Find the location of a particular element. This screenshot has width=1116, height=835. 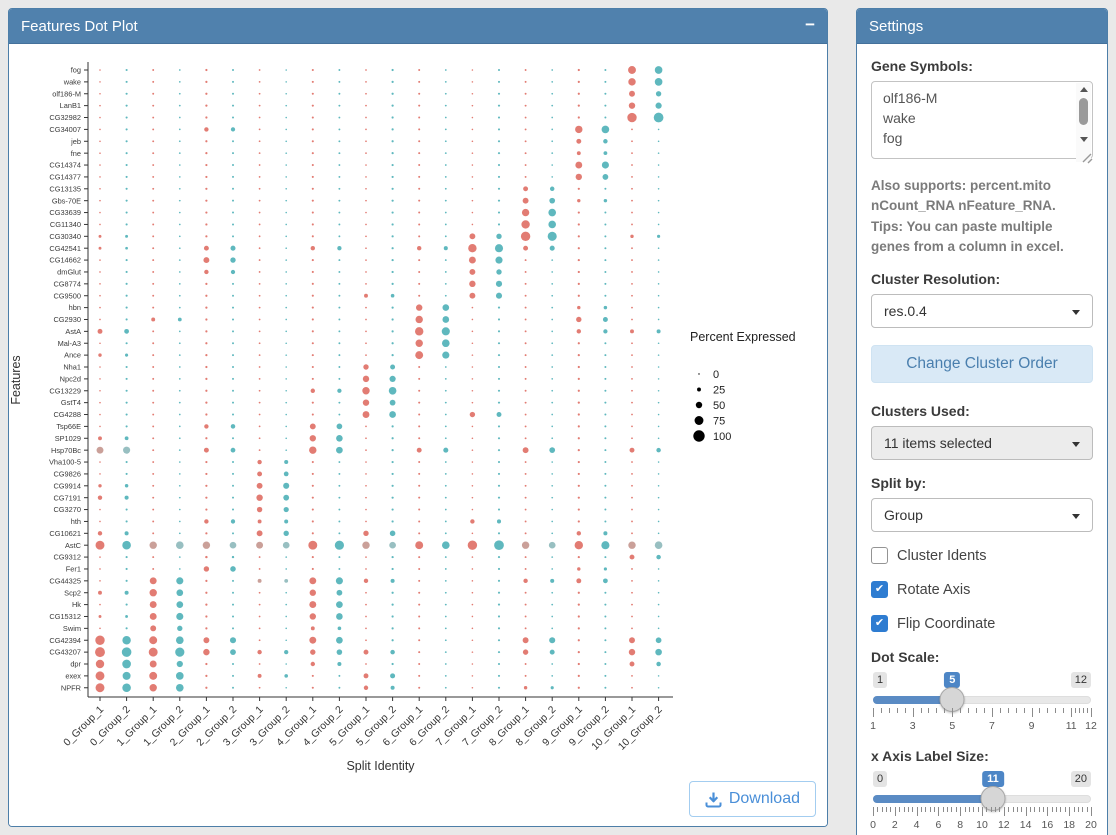

flip-coordinate-checkbox: Flip Coordinate is located at coordinates (982, 623).